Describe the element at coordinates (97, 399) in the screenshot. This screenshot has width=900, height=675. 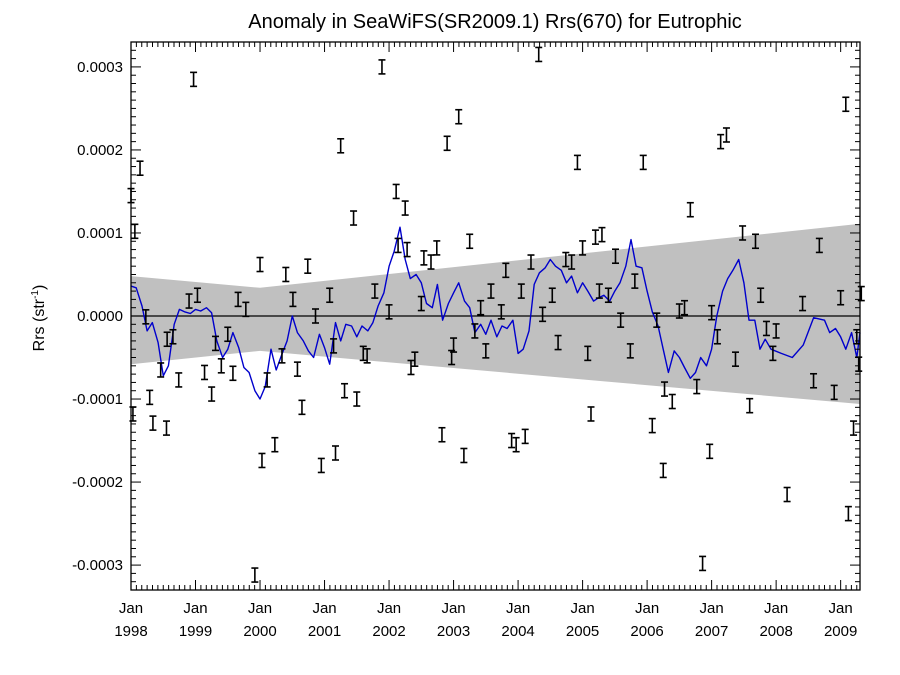
I see `y-tick-label: -0.0001` at that location.